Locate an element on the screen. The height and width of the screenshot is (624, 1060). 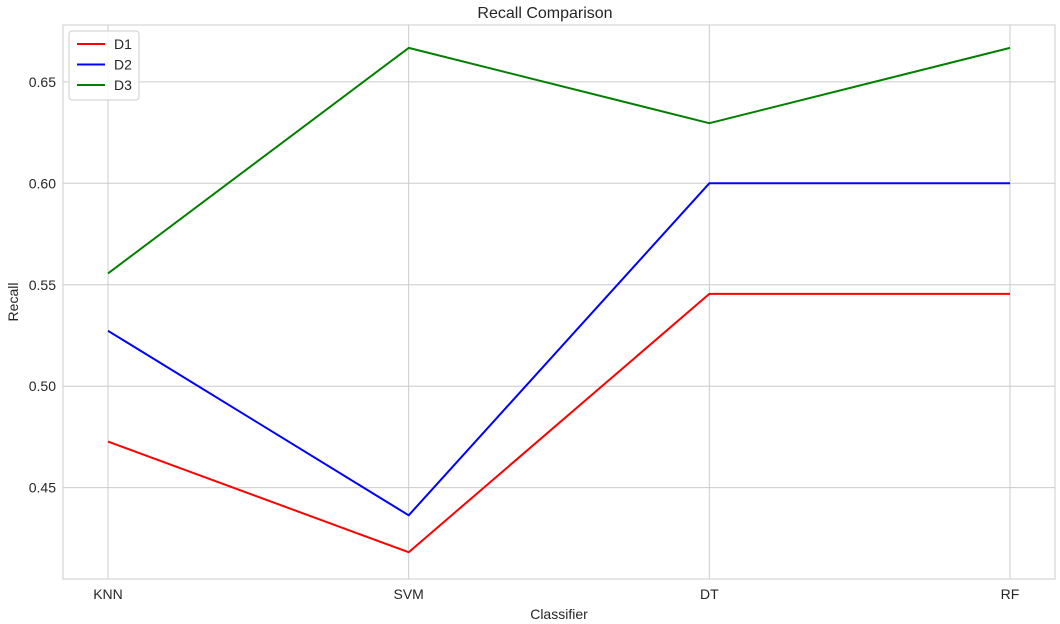
y-axis-label: Recall is located at coordinates (13, 302).